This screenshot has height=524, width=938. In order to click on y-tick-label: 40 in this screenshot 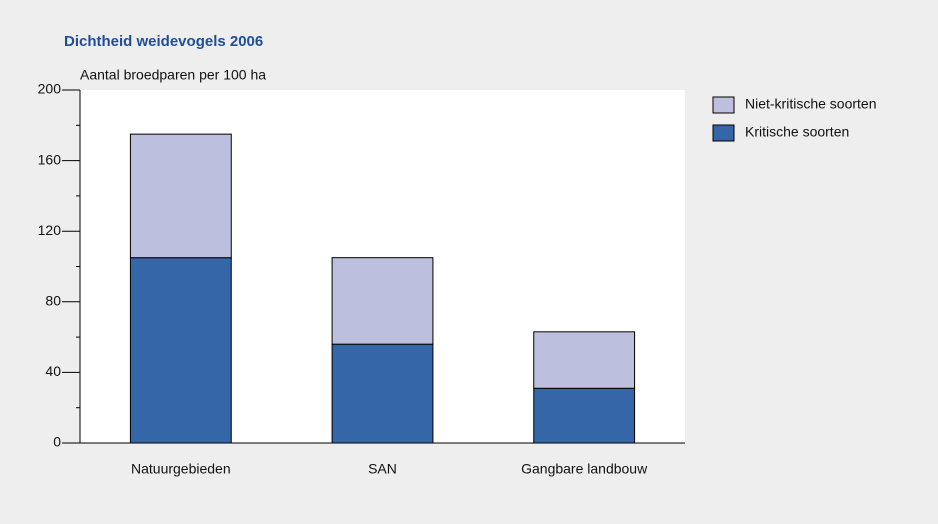, I will do `click(53, 371)`.